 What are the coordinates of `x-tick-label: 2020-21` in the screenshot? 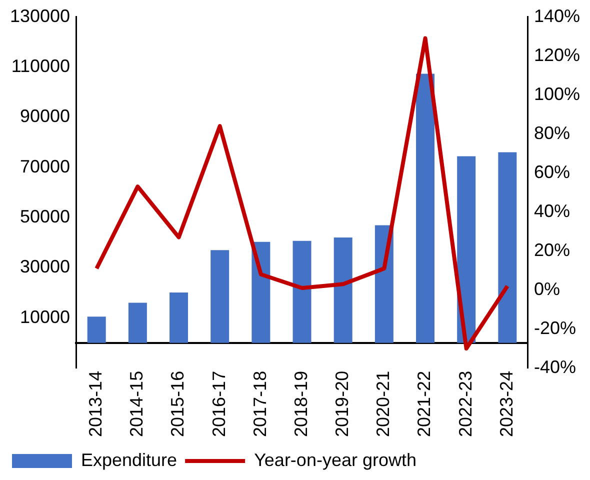 It's located at (383, 403).